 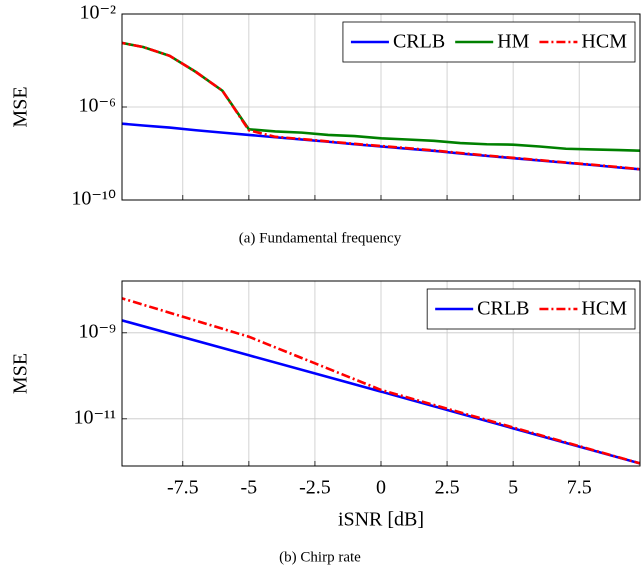 What do you see at coordinates (489, 42) in the screenshot?
I see `legend: CRLB HM HCM` at bounding box center [489, 42].